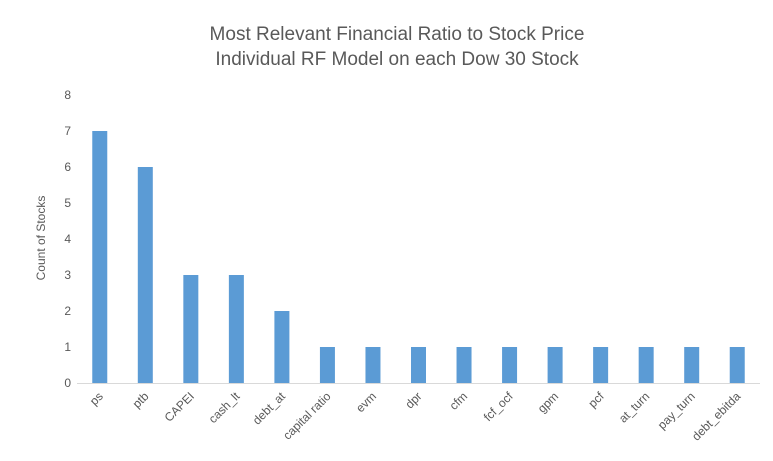 This screenshot has height=461, width=773. What do you see at coordinates (373, 365) in the screenshot?
I see `bar-evm` at bounding box center [373, 365].